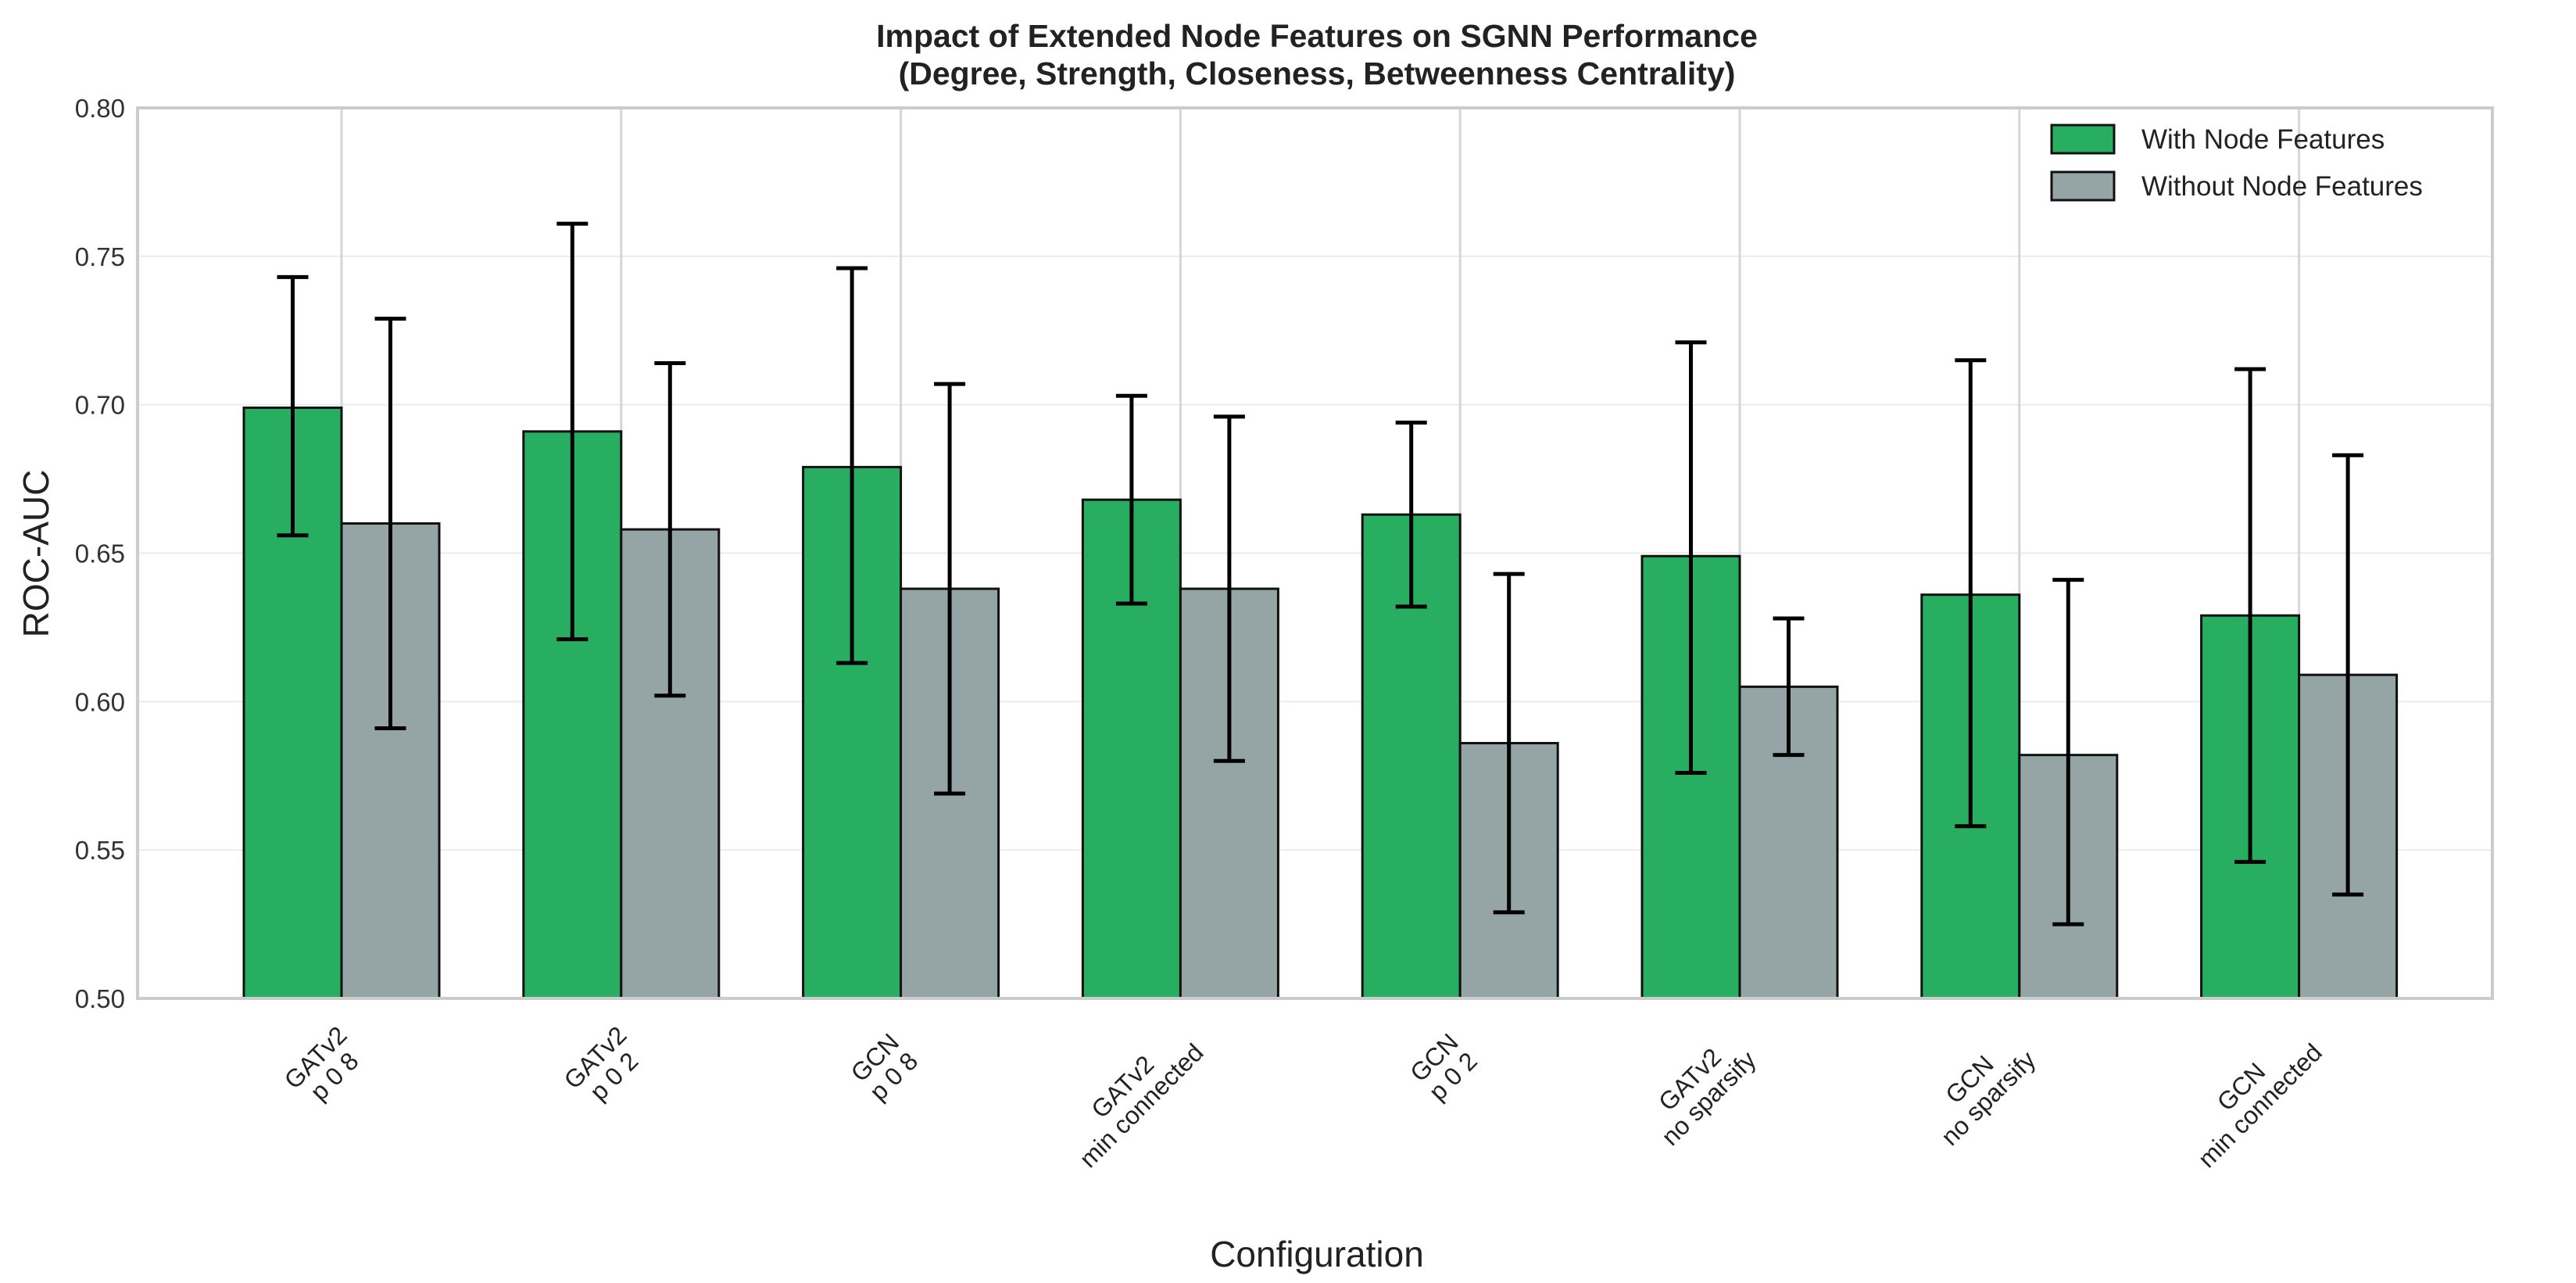  Describe the element at coordinates (100, 850) in the screenshot. I see `y-tick-label: 0.55` at that location.